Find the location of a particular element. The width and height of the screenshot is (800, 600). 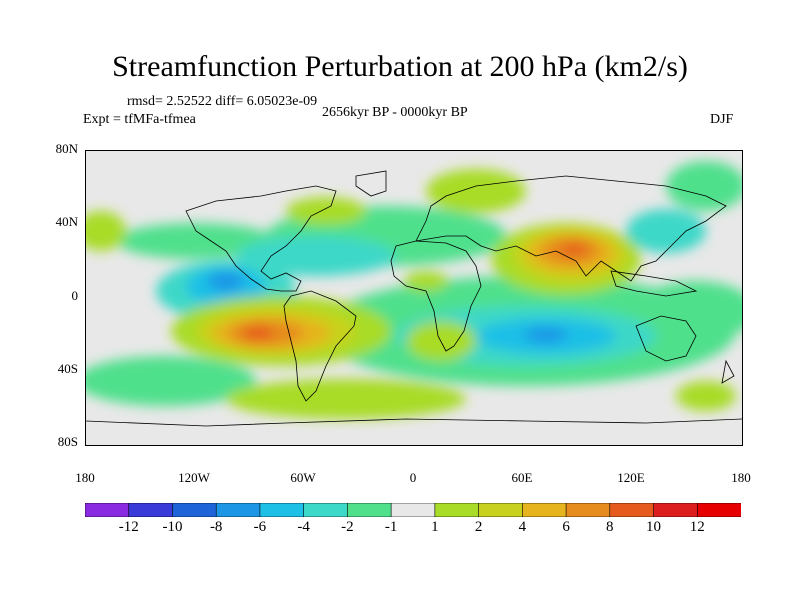

experiment-label: Expt = tfMFa-tfmea is located at coordinates (139, 119).